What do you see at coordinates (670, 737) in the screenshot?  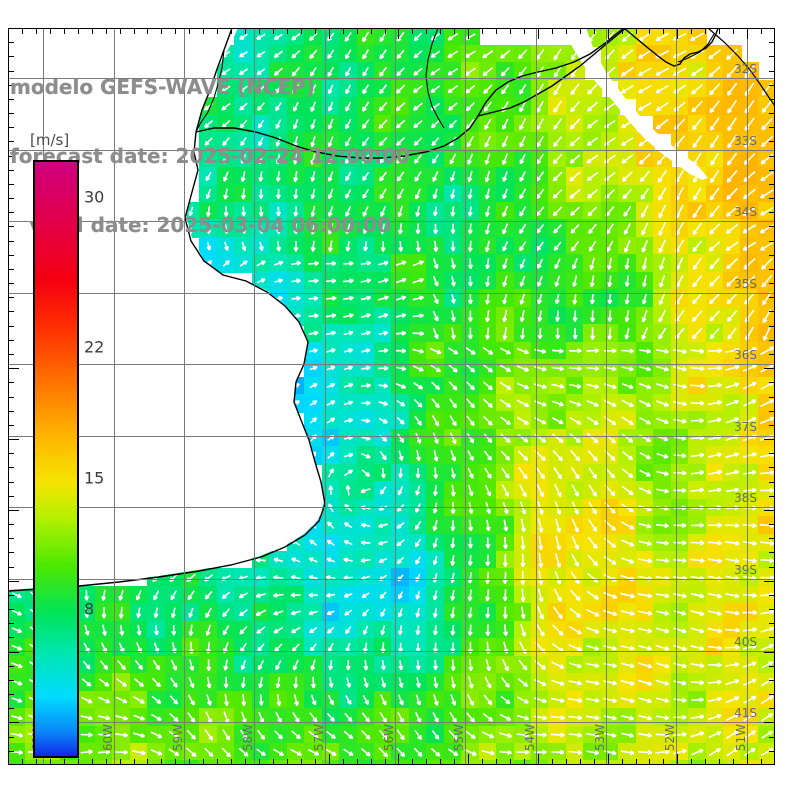 I see `longitude-label: 52W` at bounding box center [670, 737].